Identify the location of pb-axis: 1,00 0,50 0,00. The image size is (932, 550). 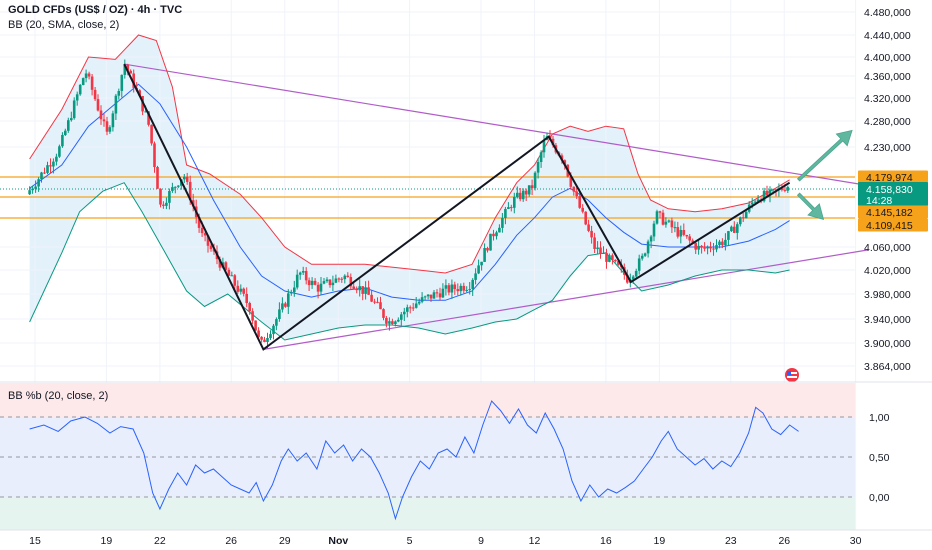
(879, 458).